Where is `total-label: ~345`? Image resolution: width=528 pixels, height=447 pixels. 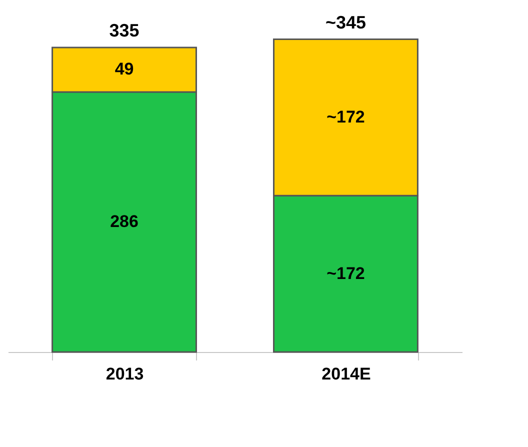 total-label: ~345 is located at coordinates (345, 22).